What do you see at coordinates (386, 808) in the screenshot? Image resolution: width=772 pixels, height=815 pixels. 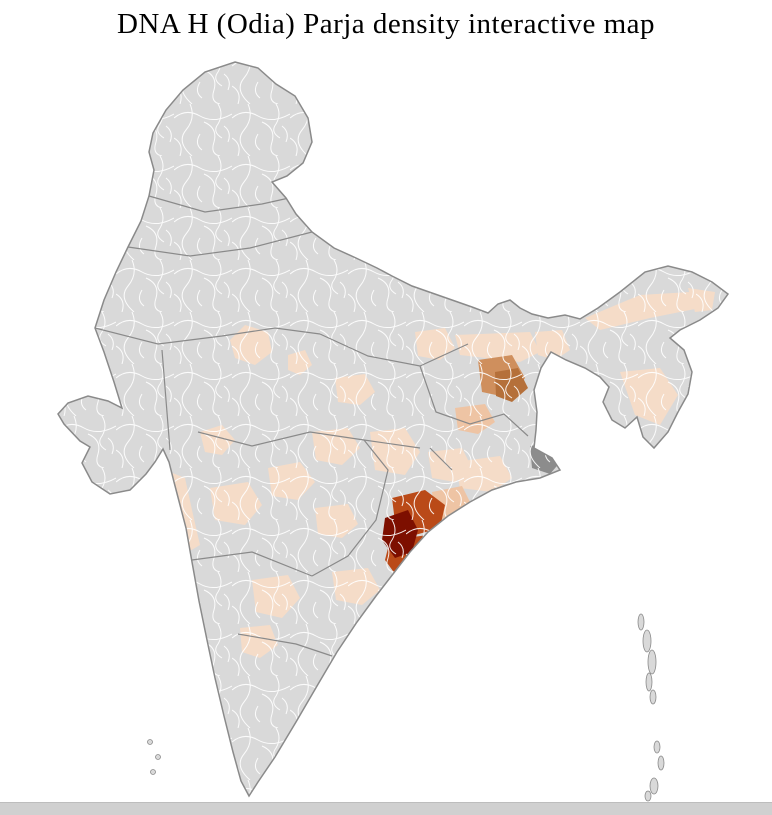 I see `horizontal-scrollbar` at bounding box center [386, 808].